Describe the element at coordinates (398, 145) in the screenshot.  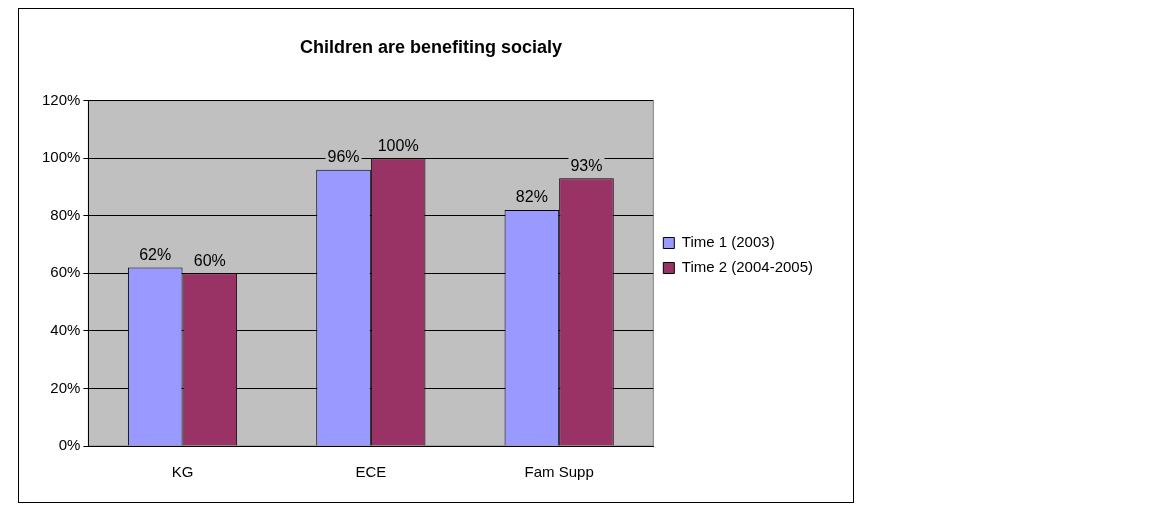
I see `data-label: 100%` at that location.